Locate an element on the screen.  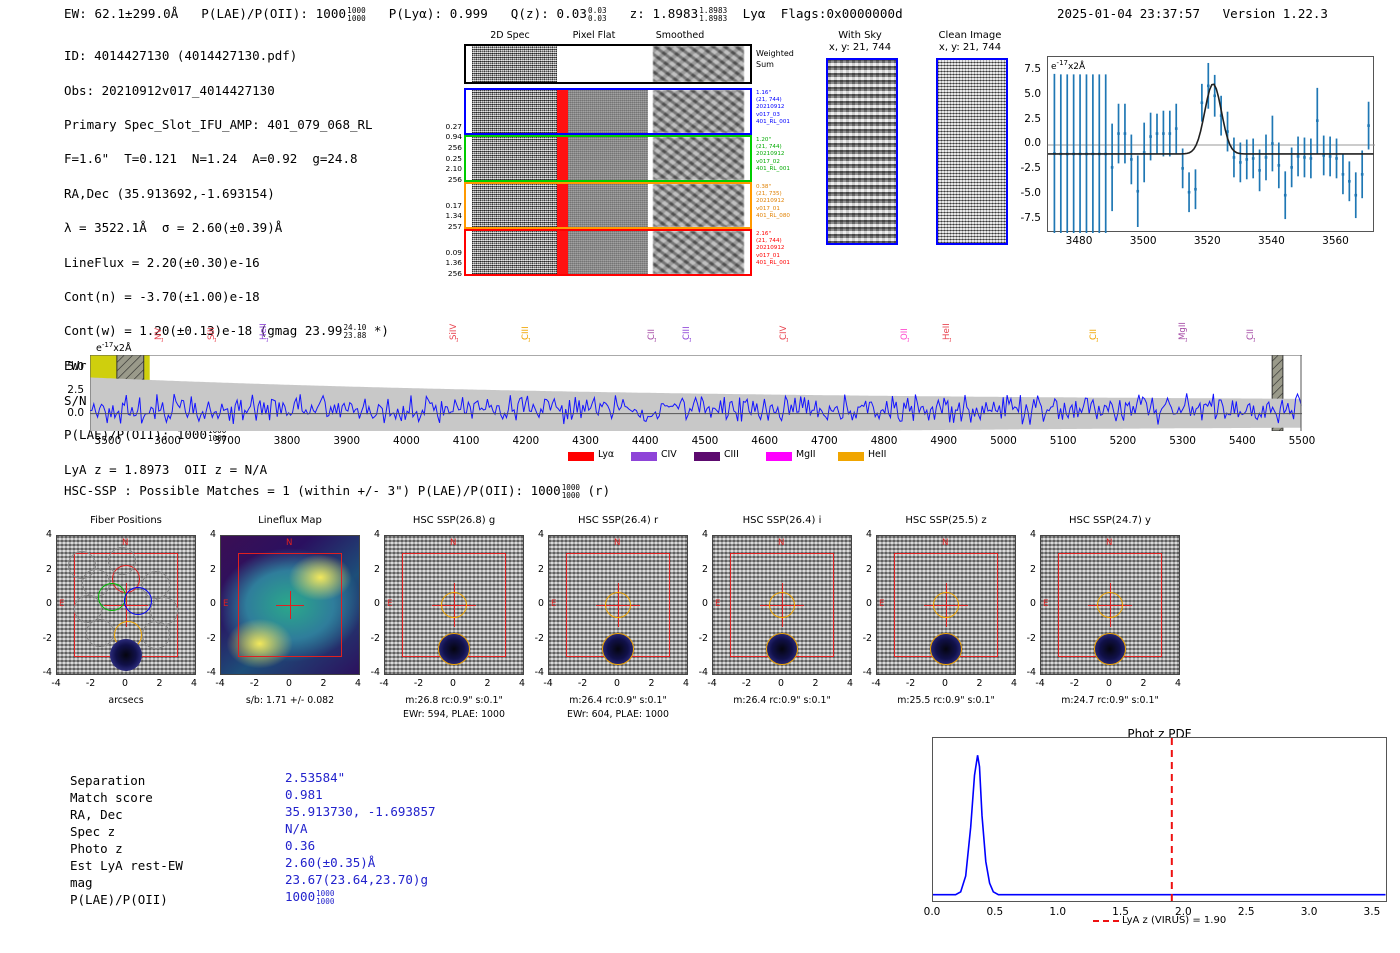
cutout-xtick-3-4: 4 is located at coordinates (686, 683).